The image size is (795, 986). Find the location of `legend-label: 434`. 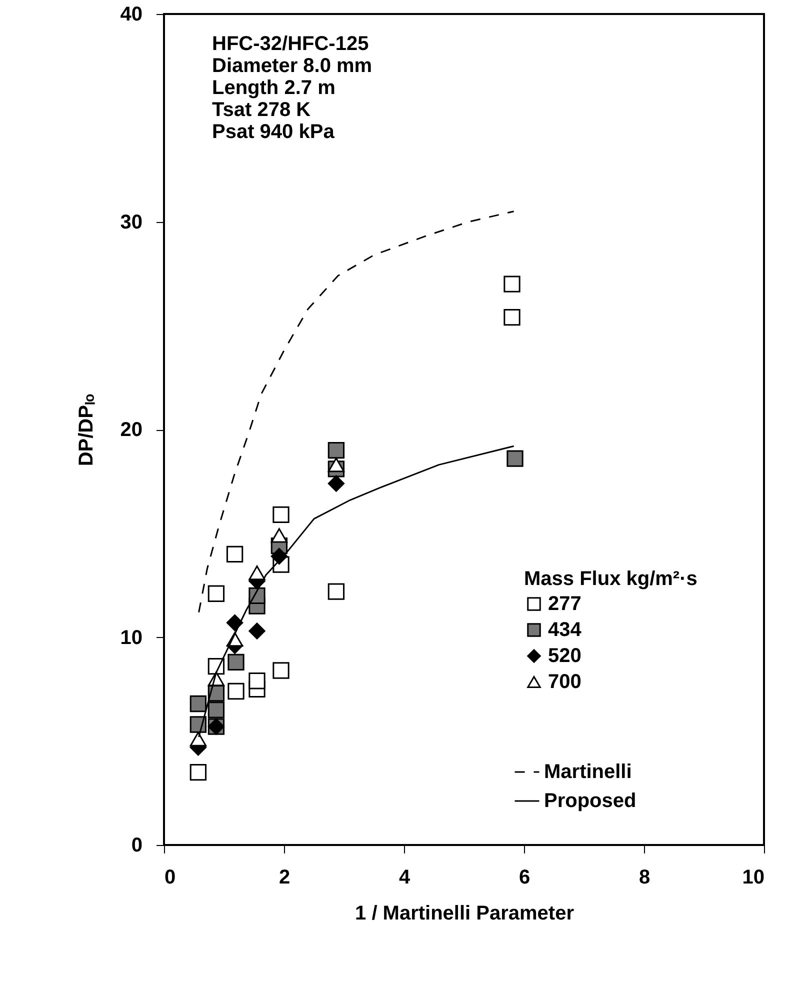

legend-label: 434 is located at coordinates (565, 630).